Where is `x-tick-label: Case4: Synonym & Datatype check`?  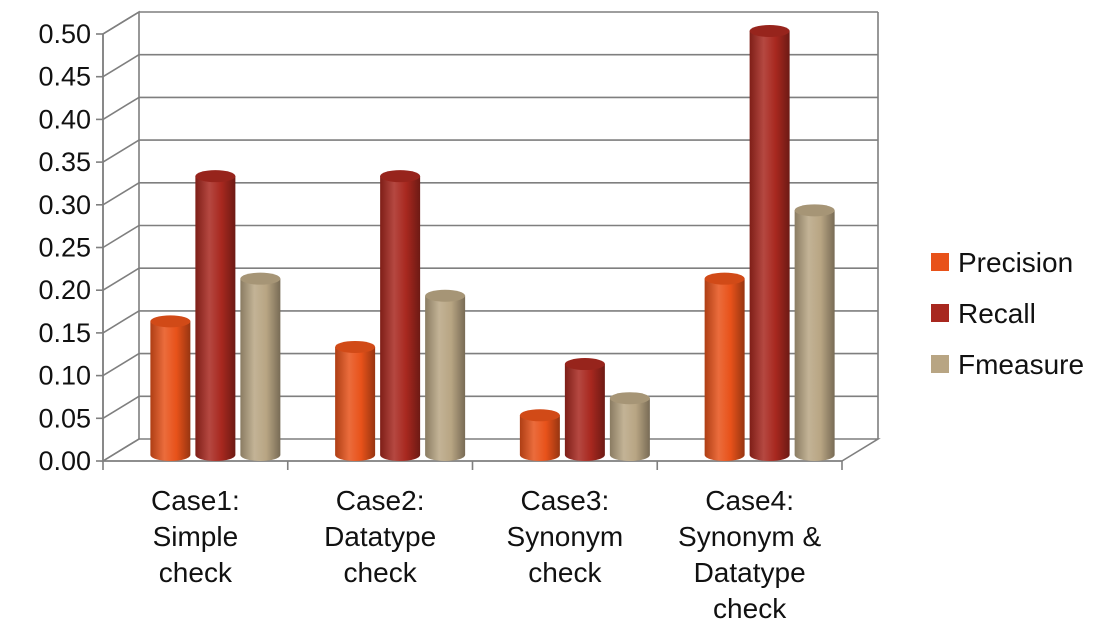 x-tick-label: Case4: Synonym & Datatype check is located at coordinates (749, 554).